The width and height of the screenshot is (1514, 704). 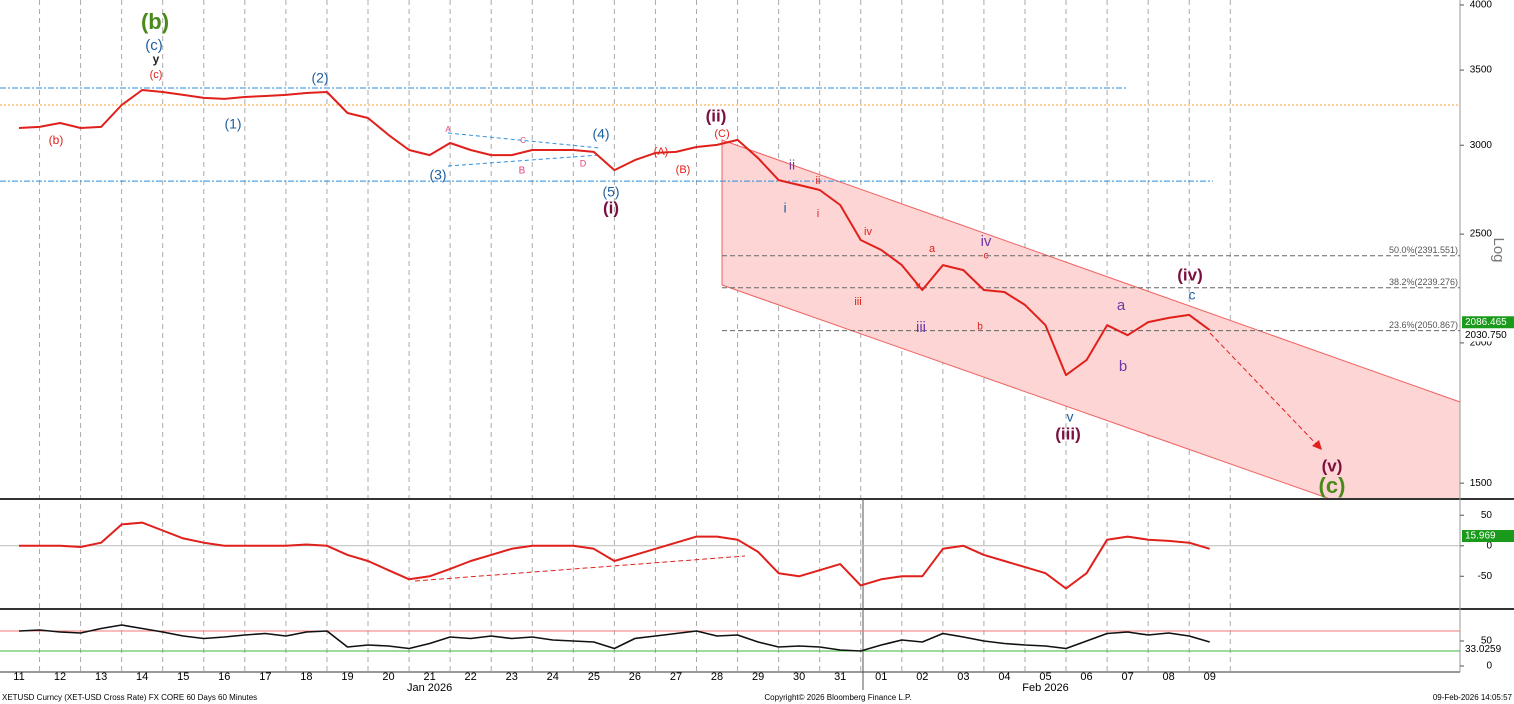 What do you see at coordinates (1498, 249) in the screenshot?
I see `scale-label: Log` at bounding box center [1498, 249].